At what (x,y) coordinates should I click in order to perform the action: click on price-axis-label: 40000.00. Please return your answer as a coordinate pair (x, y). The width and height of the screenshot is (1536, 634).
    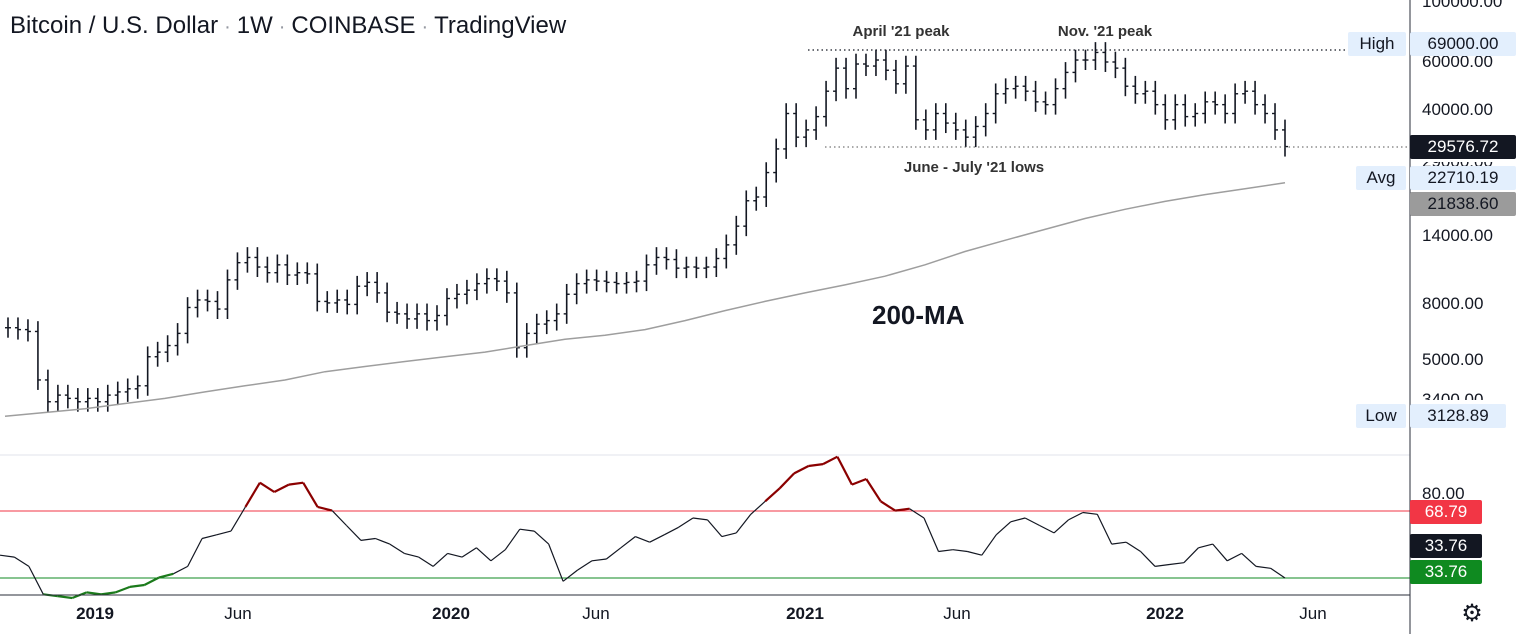
    Looking at the image, I should click on (1457, 109).